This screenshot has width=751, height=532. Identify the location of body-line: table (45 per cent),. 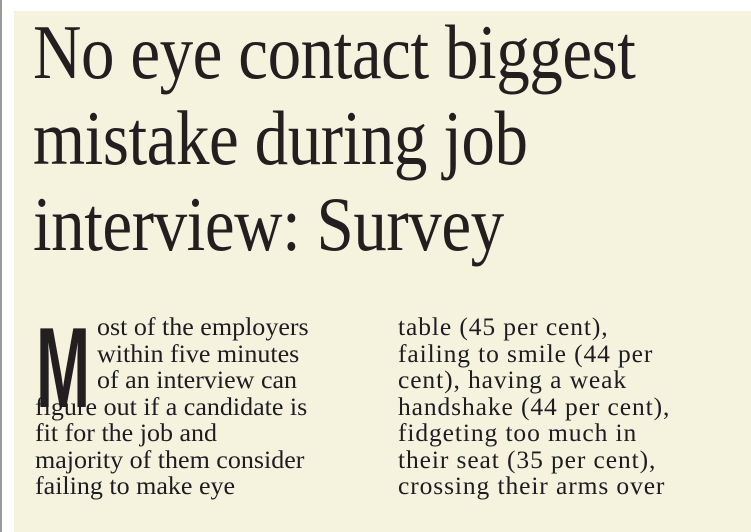
(503, 326).